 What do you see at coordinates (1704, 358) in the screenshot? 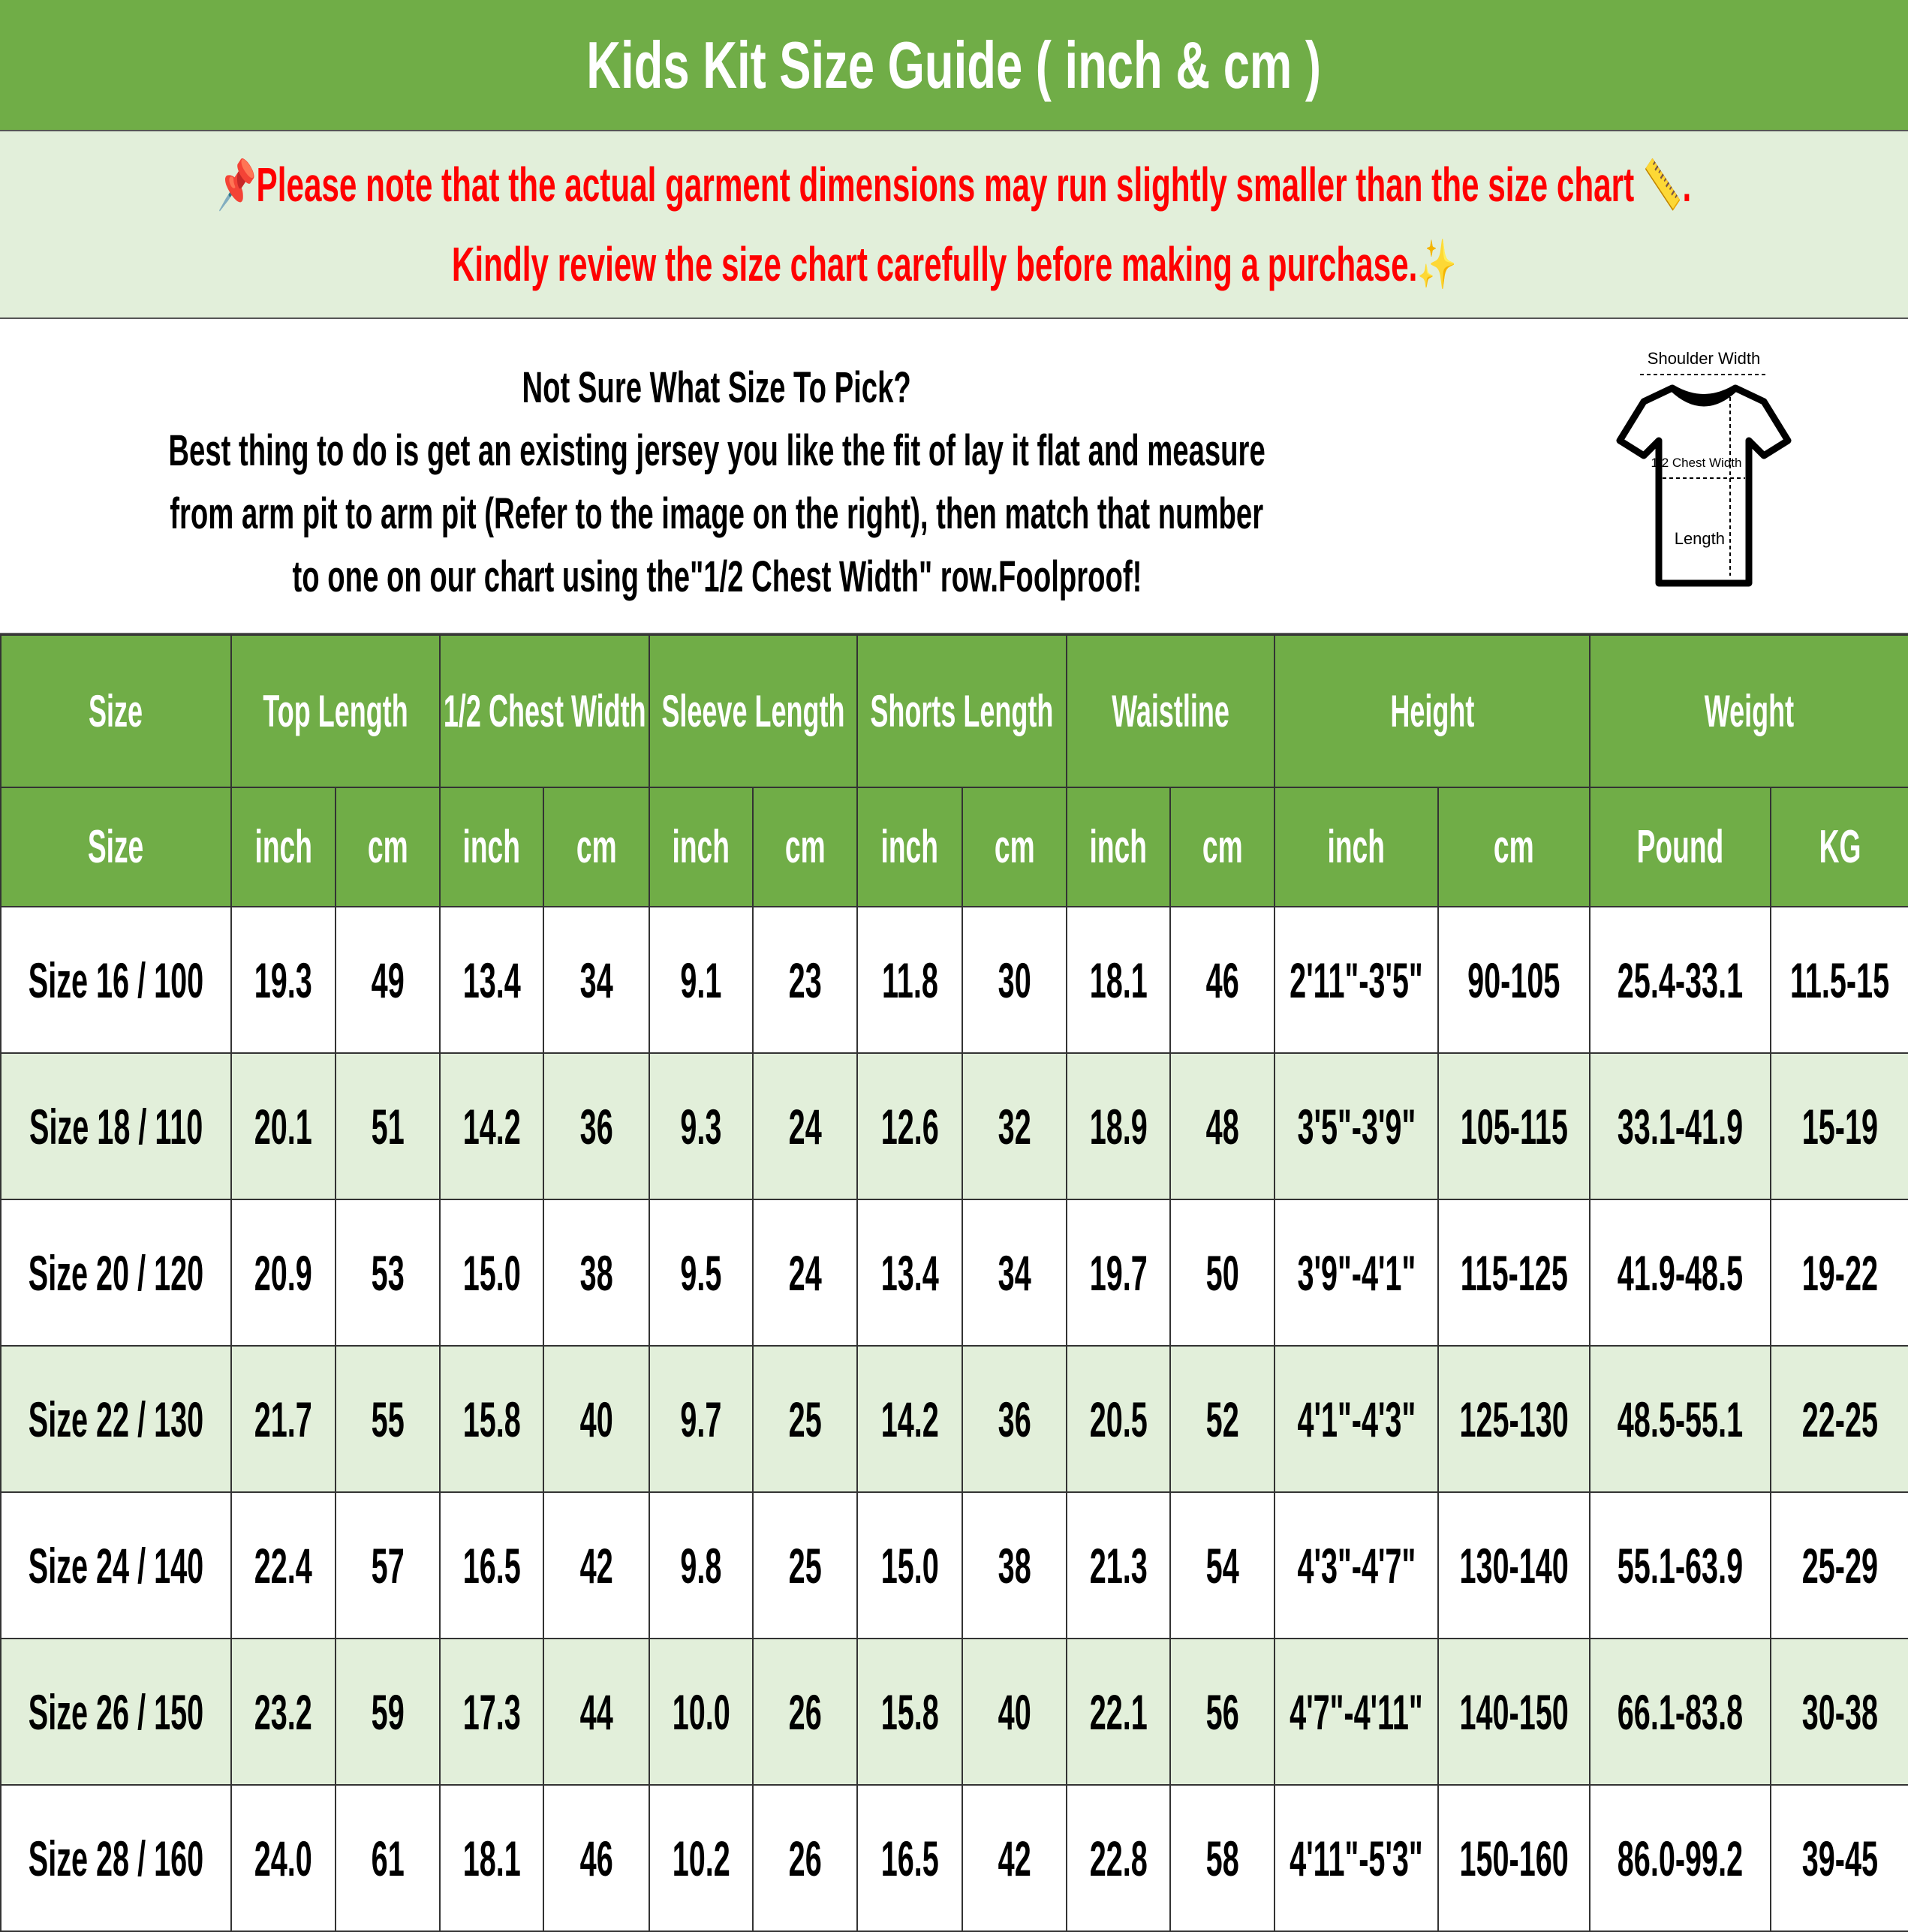
I see `diagram-shoulder-label: Shoulder Width` at bounding box center [1704, 358].